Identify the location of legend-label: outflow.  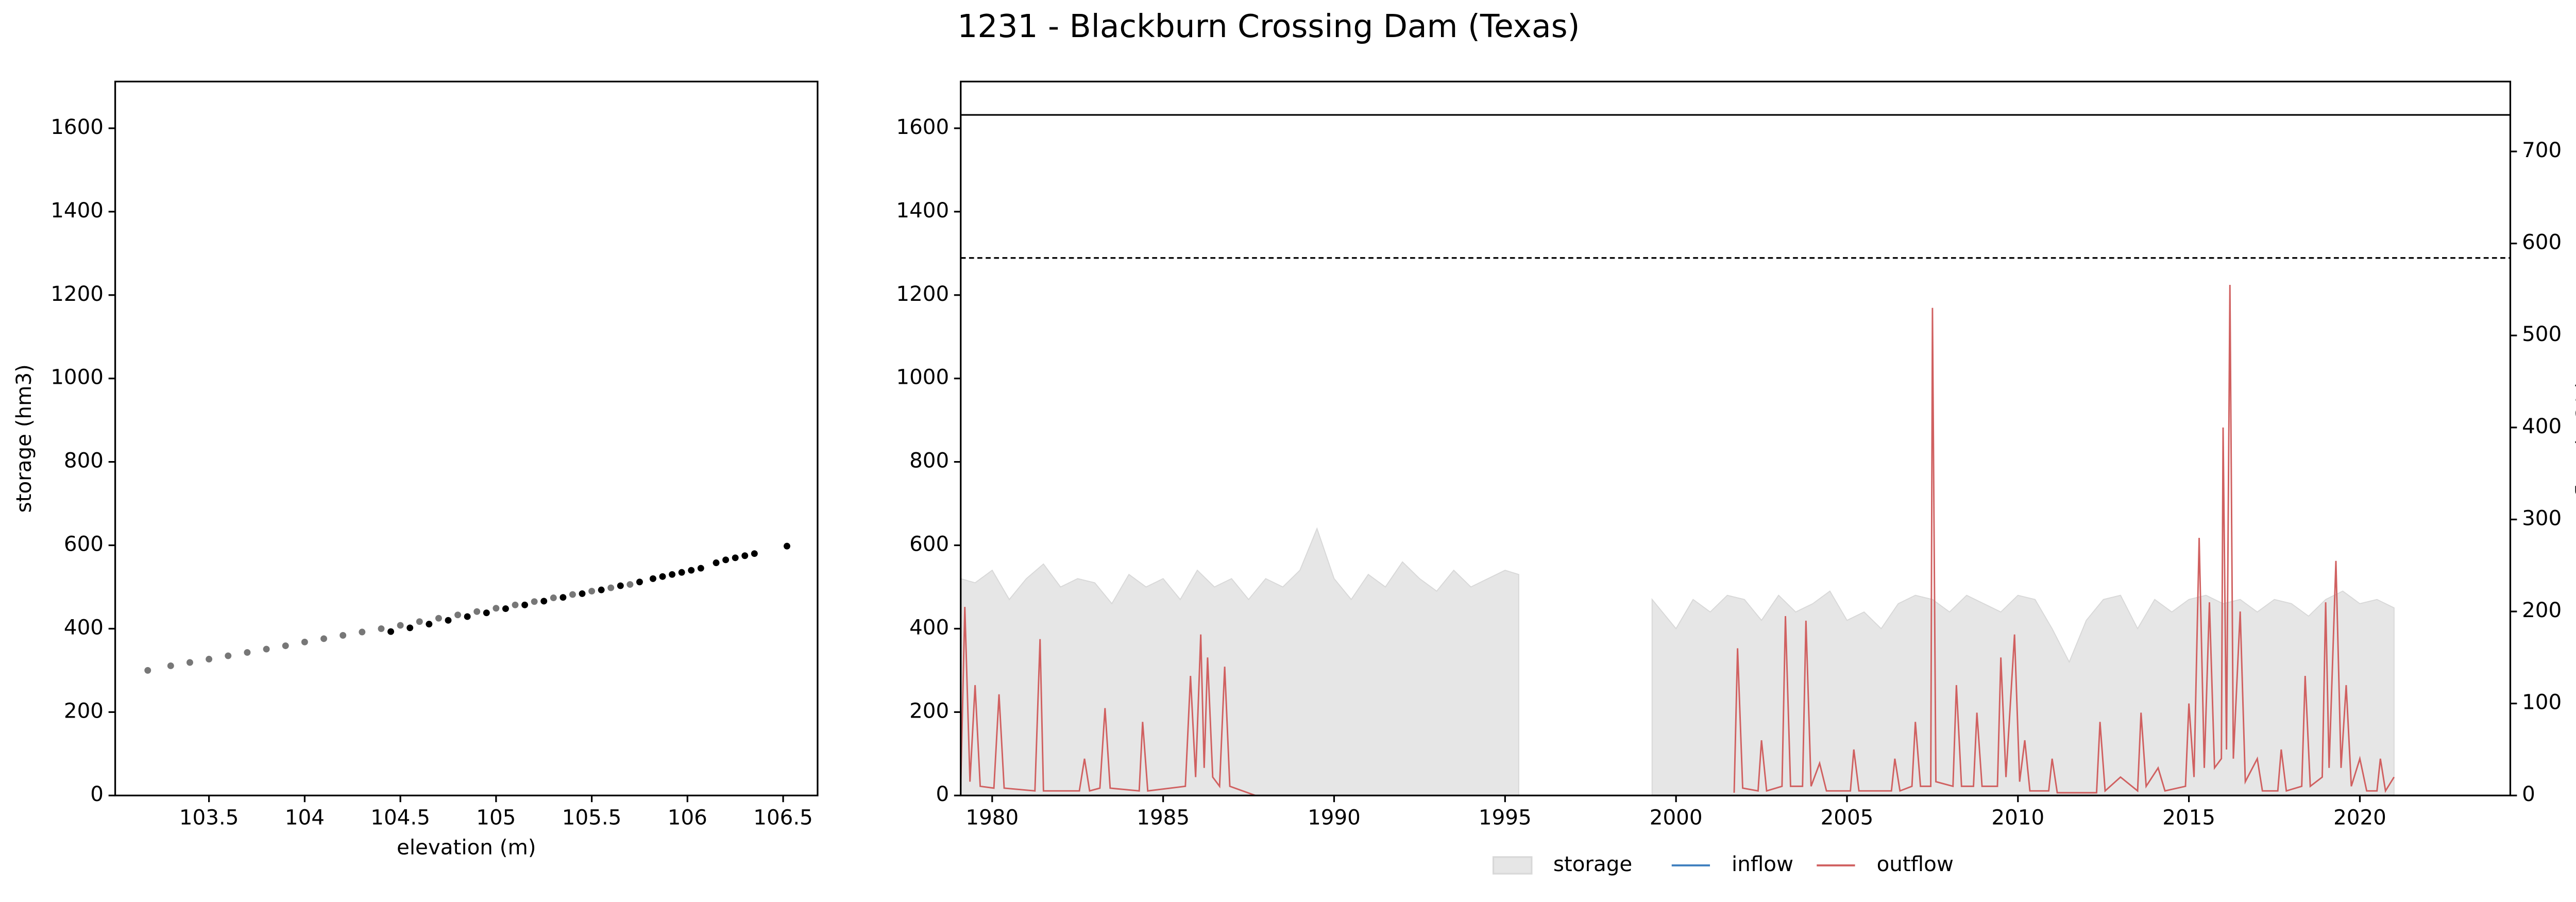
(1915, 864).